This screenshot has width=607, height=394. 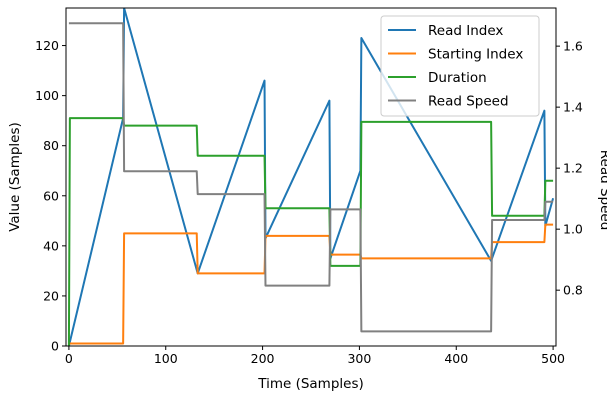 I want to click on y-tick-label: 120, so click(x=47, y=45).